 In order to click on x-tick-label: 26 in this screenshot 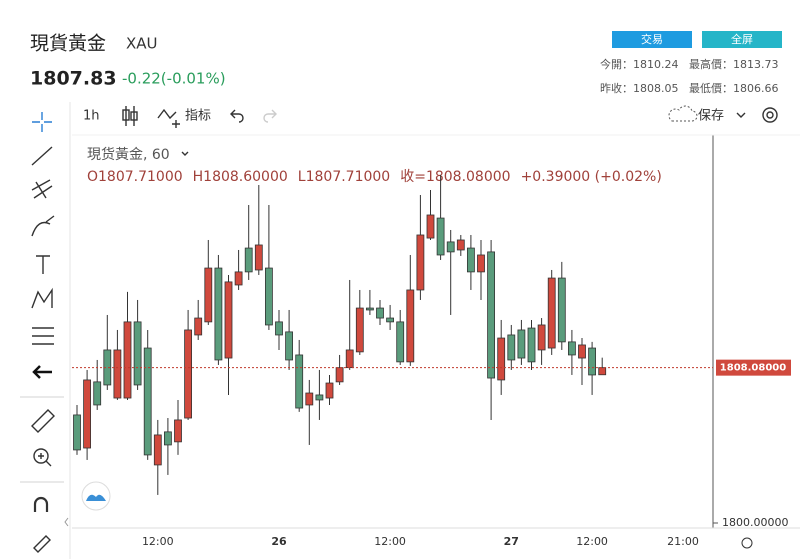, I will do `click(279, 541)`.